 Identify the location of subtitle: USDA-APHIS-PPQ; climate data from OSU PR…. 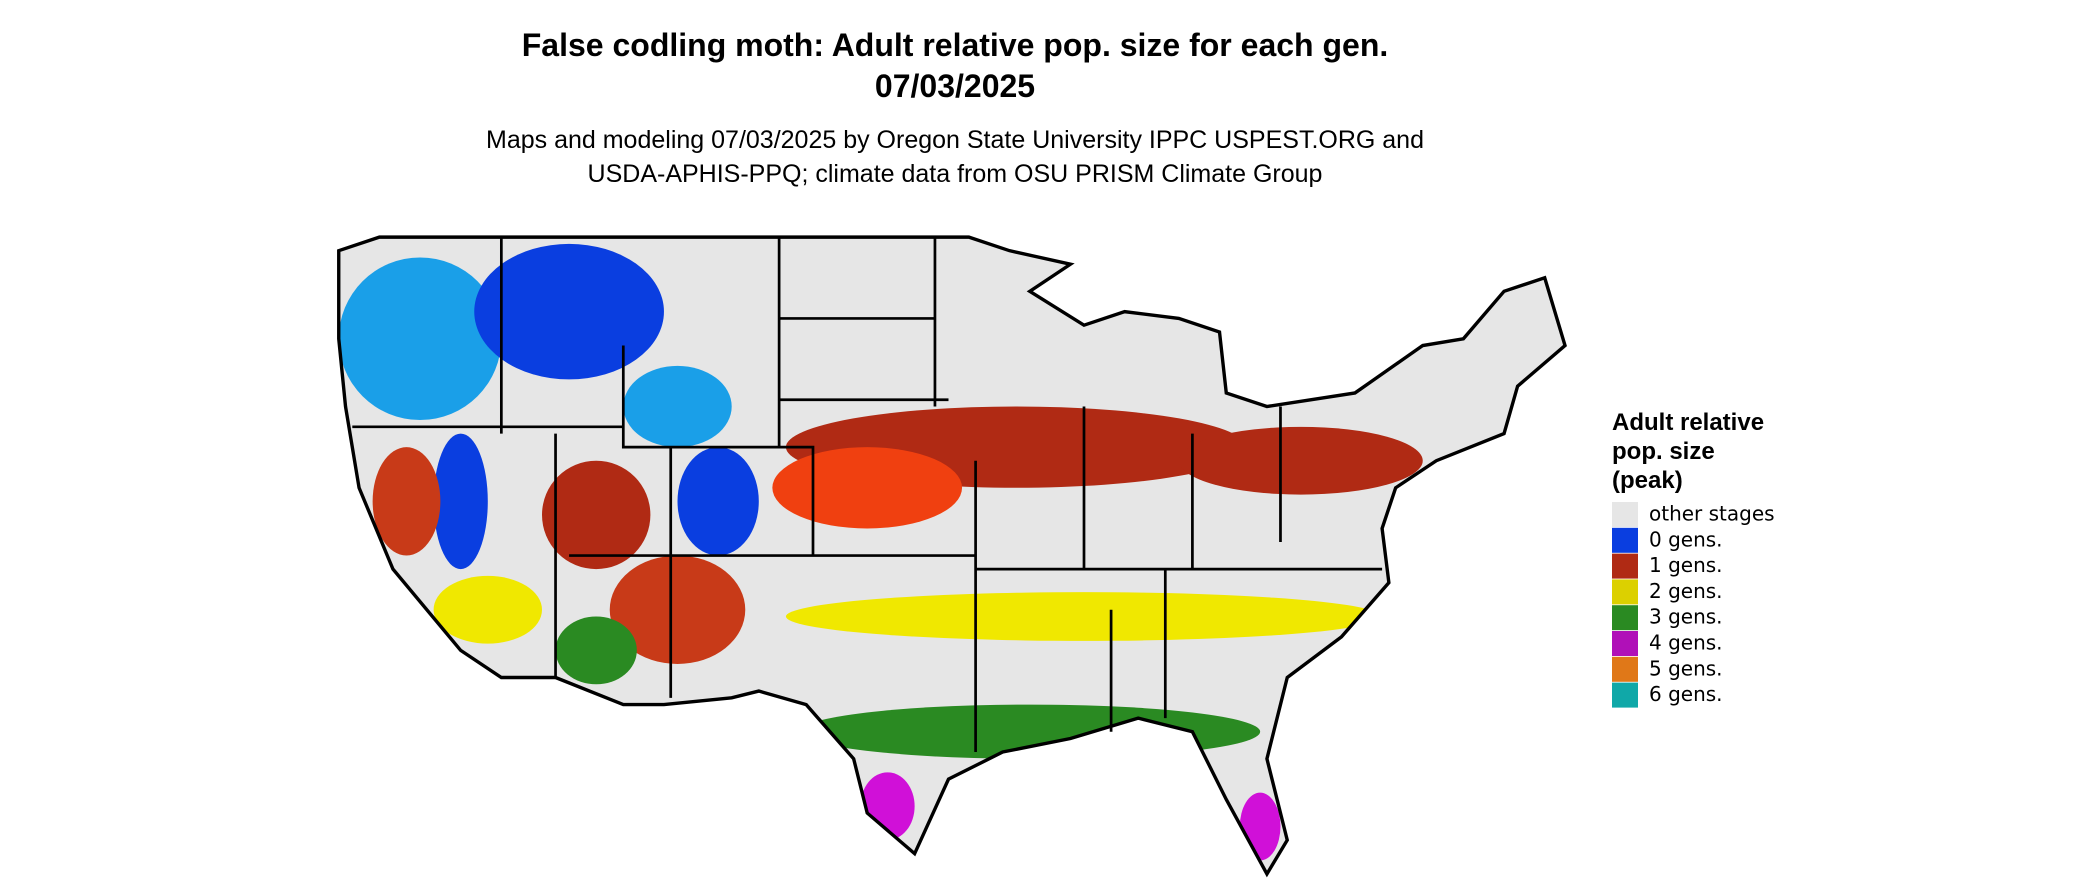
(955, 174).